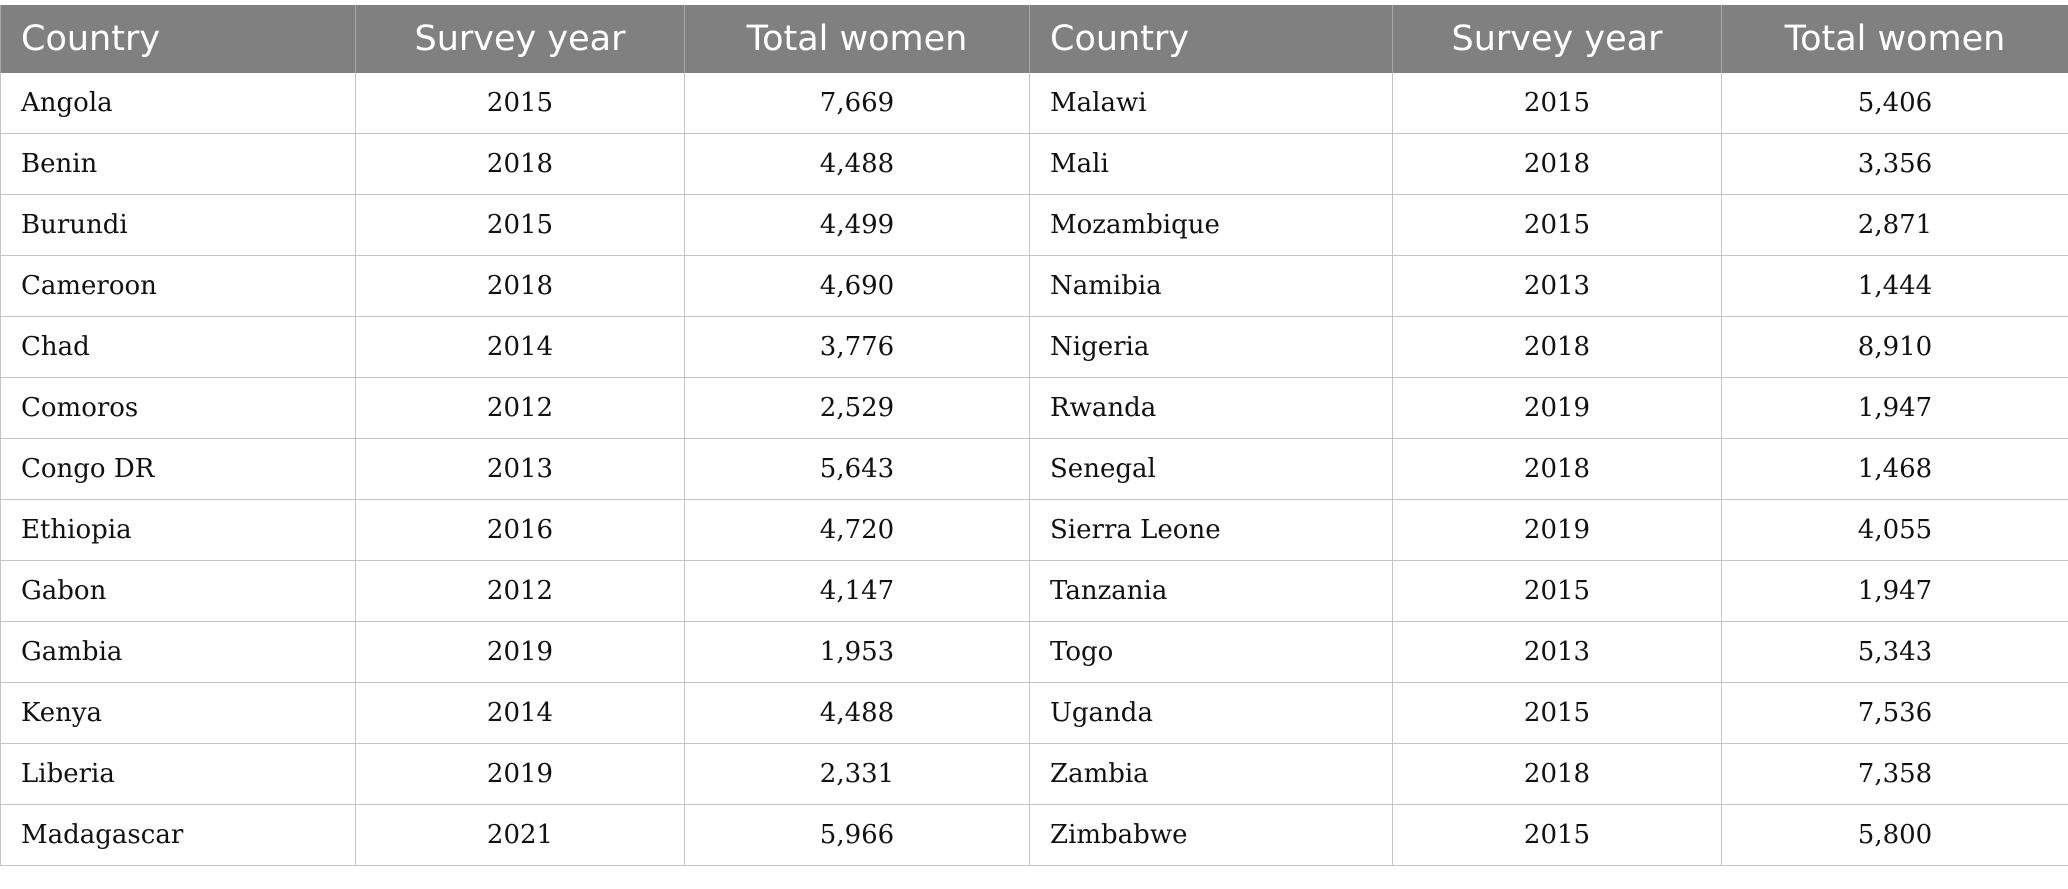 Image resolution: width=2068 pixels, height=889 pixels. I want to click on country-cell-2: Zambia, so click(1211, 774).